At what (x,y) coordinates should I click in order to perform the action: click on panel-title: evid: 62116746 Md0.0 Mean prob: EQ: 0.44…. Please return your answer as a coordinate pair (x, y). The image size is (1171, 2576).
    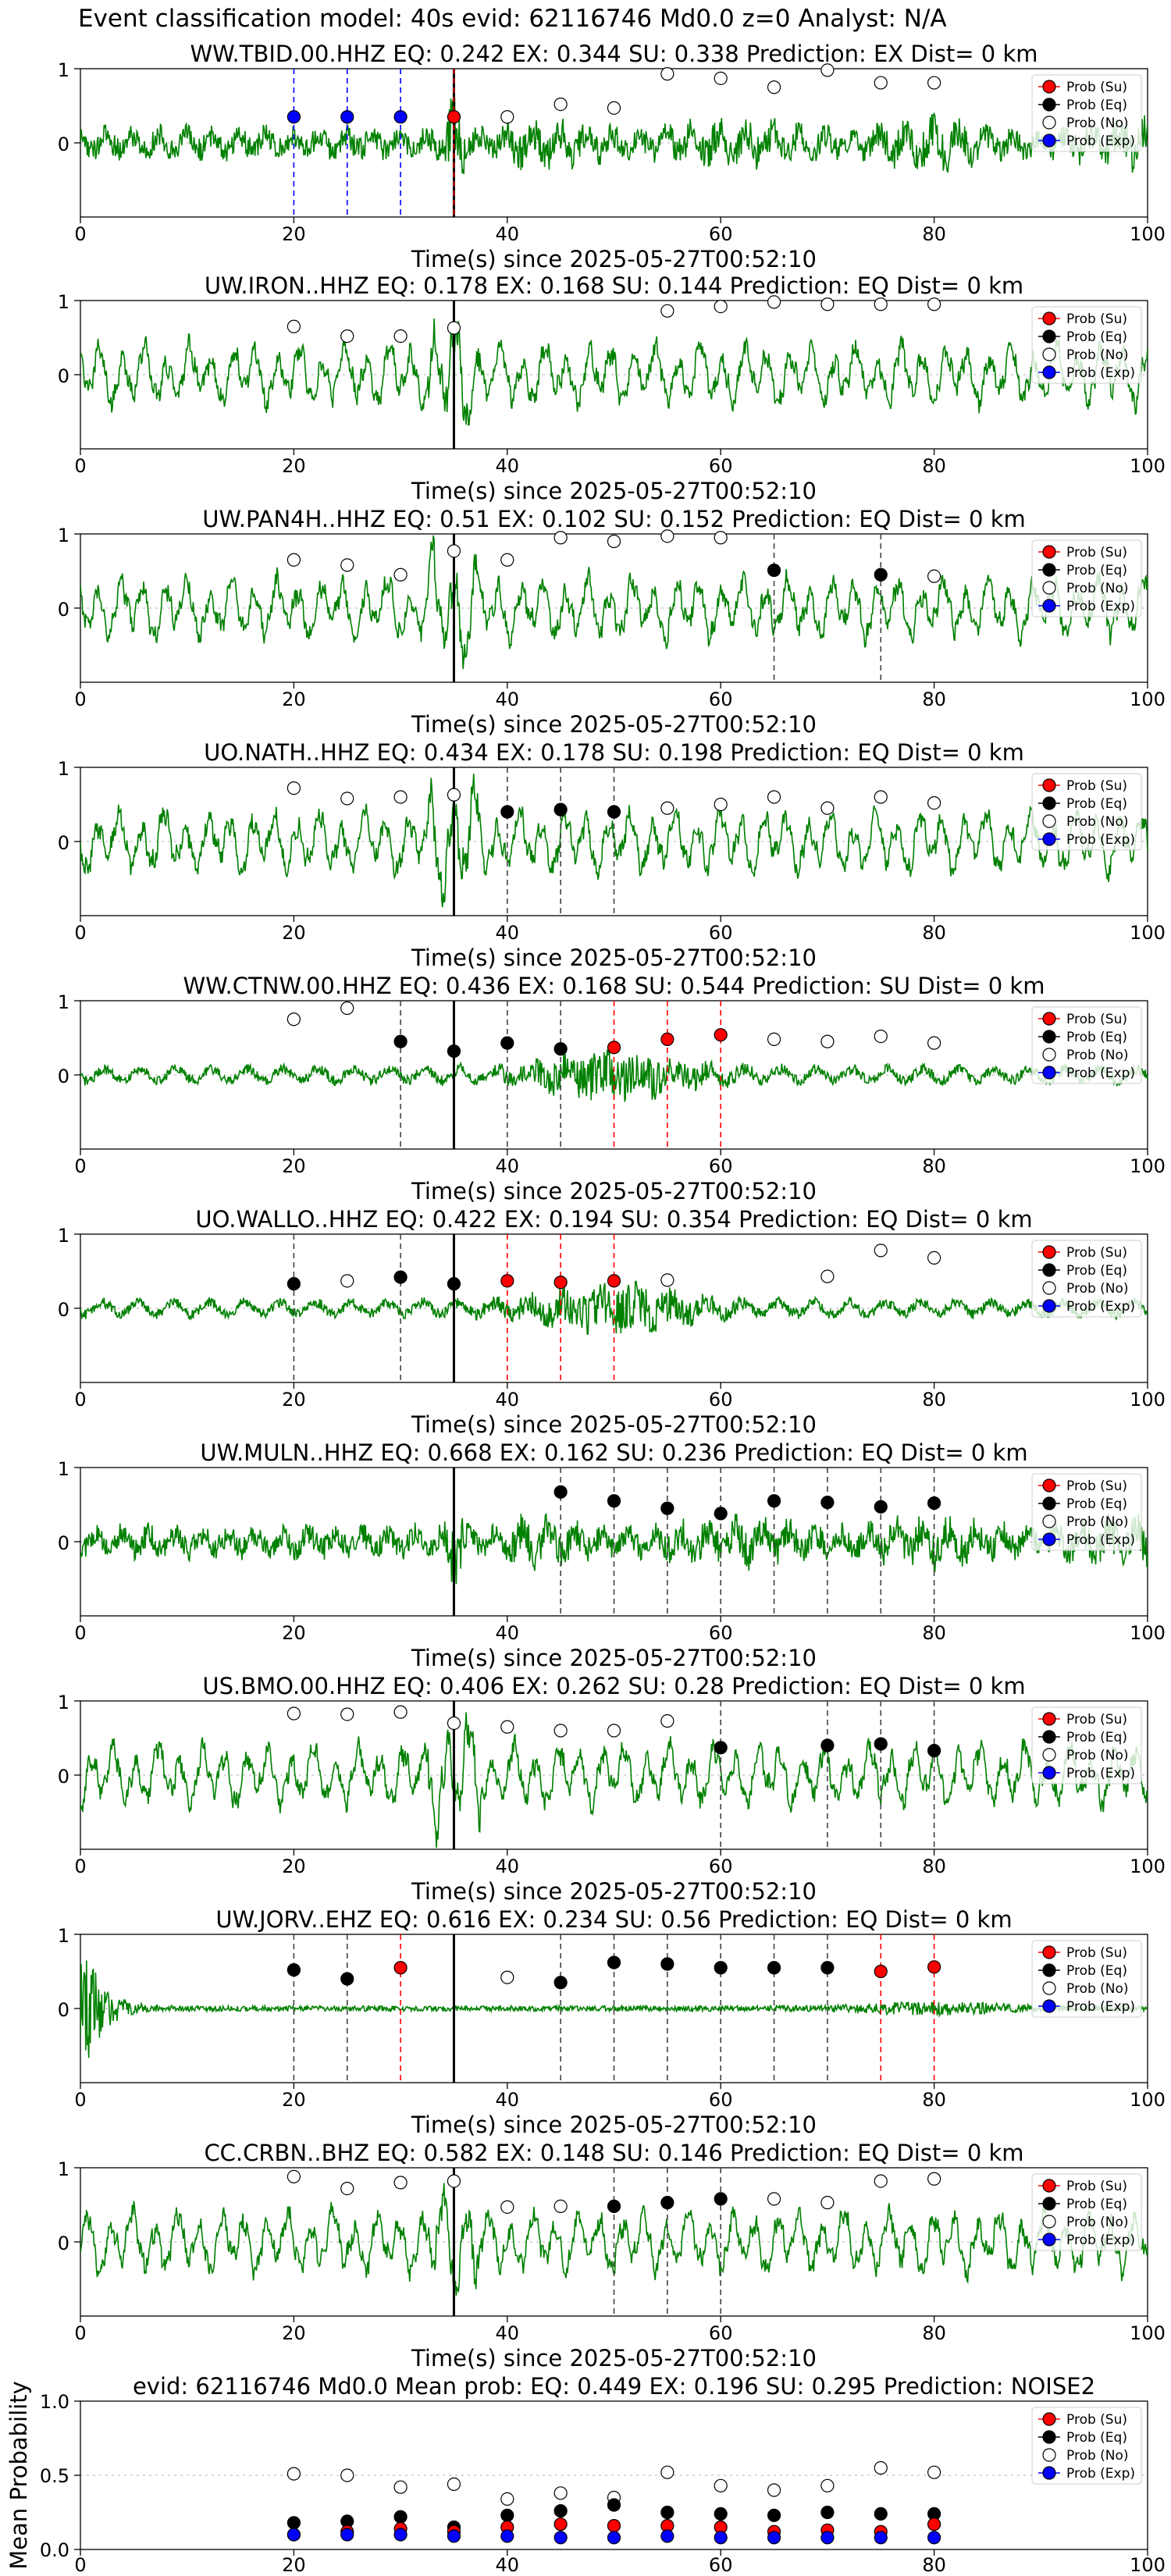
    Looking at the image, I should click on (614, 2386).